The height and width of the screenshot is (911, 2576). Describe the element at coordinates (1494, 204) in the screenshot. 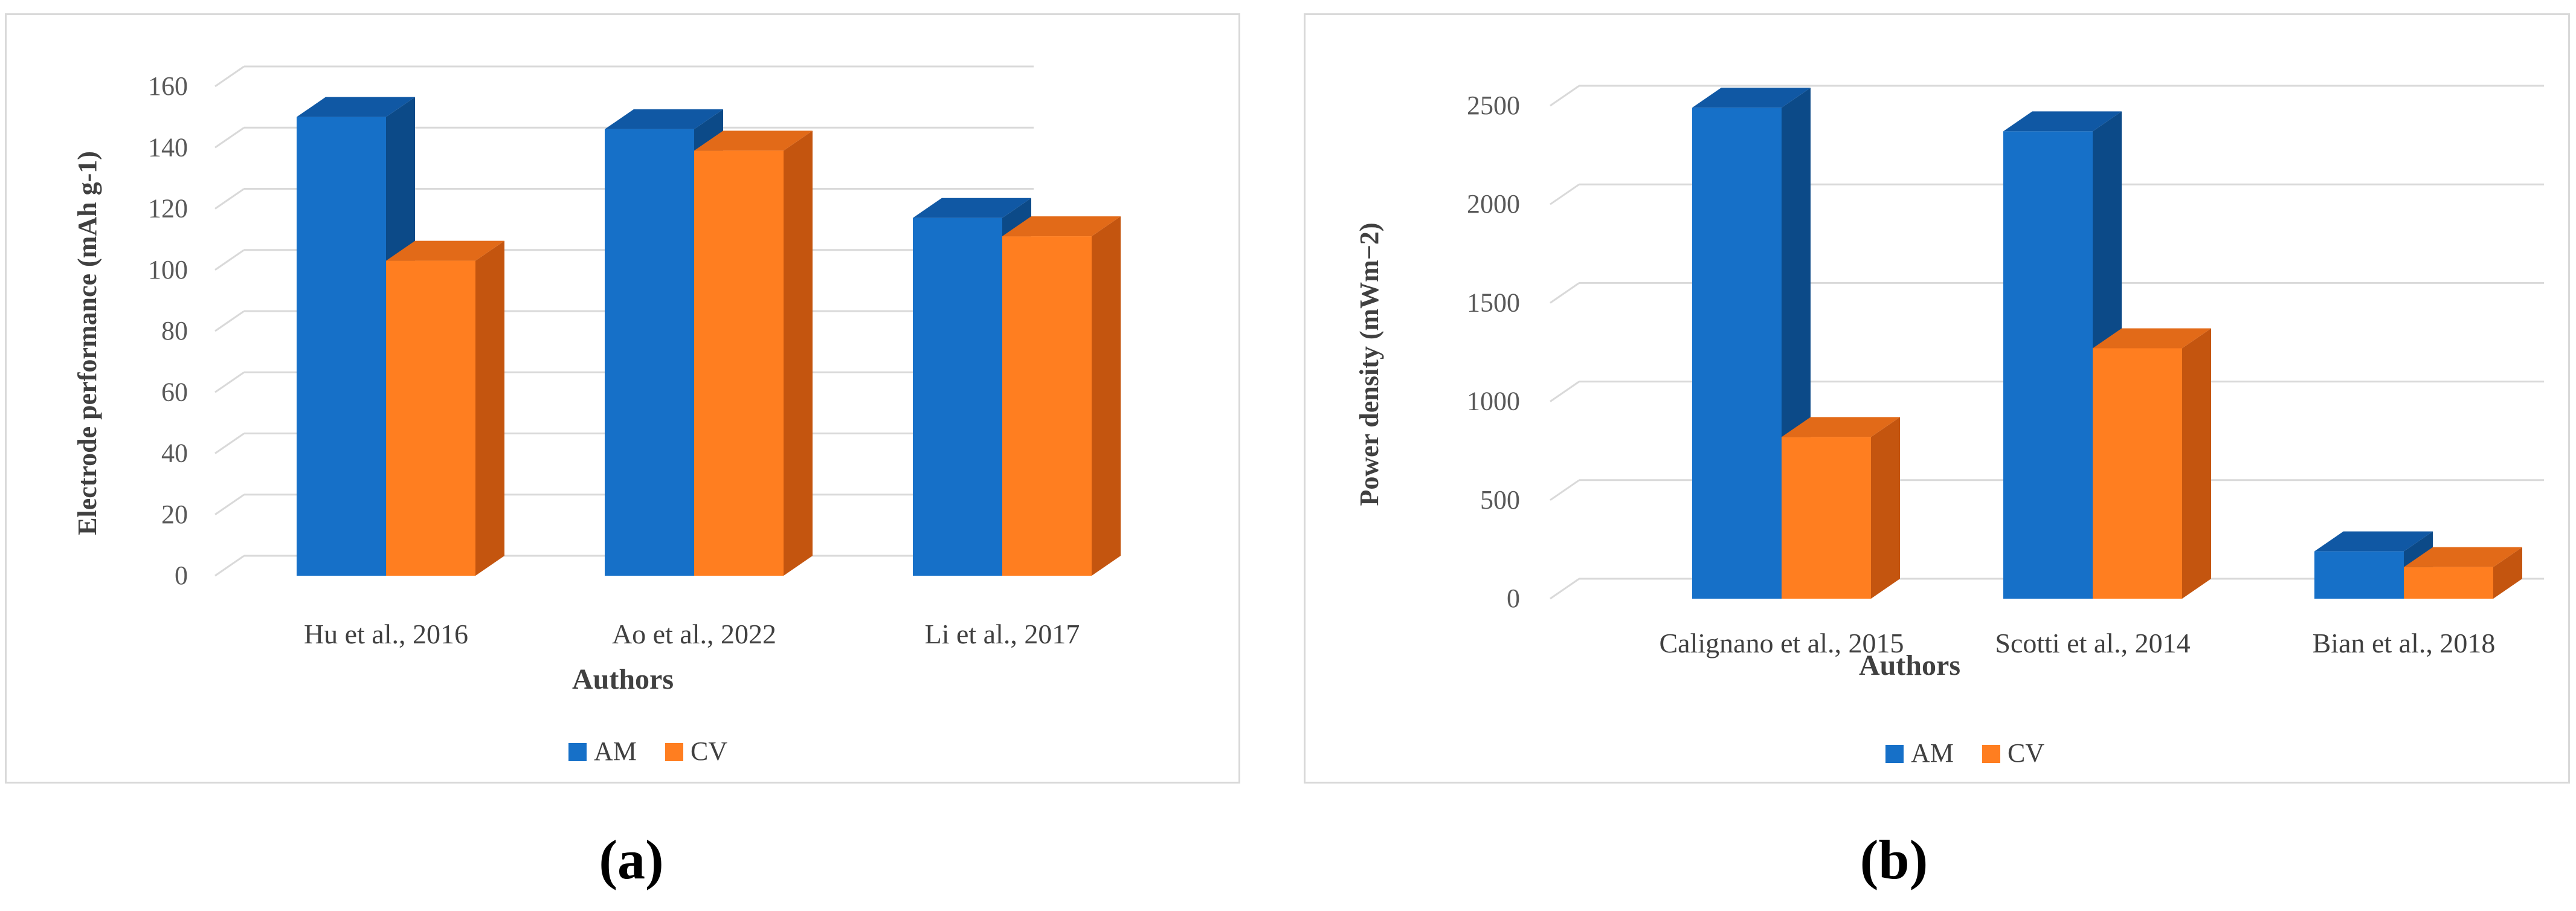

I see `y-tick-label: 2000` at that location.